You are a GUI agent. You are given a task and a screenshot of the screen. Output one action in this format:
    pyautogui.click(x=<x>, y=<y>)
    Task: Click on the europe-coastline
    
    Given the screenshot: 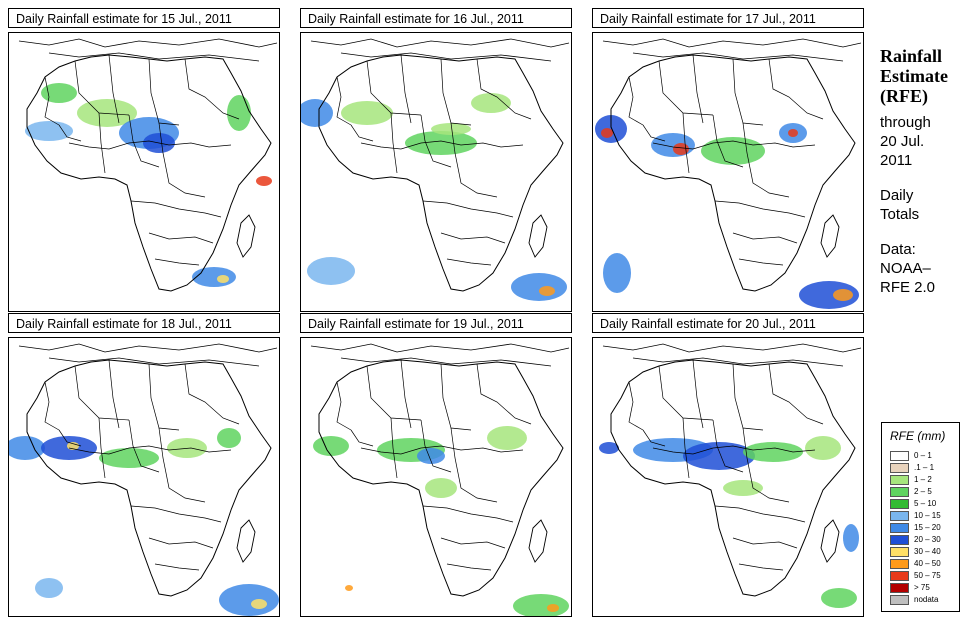 What is the action you would take?
    pyautogui.click(x=440, y=50)
    